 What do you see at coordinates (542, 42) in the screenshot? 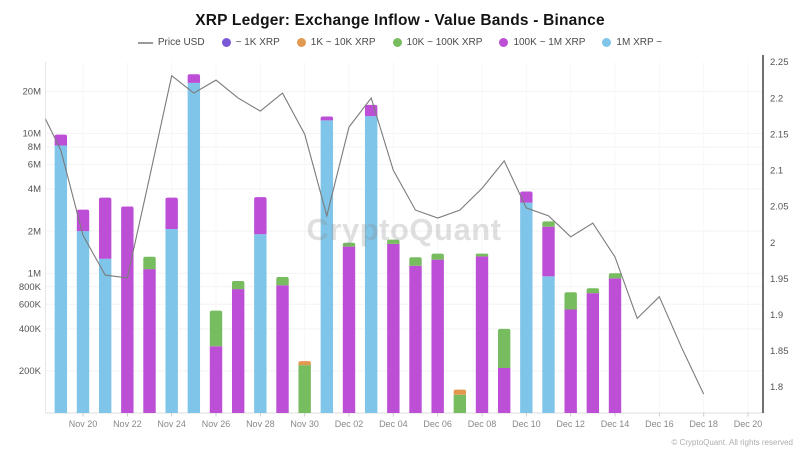
I see `legend-item-100k-1m-xrp: 100K ~ 1M XRP` at bounding box center [542, 42].